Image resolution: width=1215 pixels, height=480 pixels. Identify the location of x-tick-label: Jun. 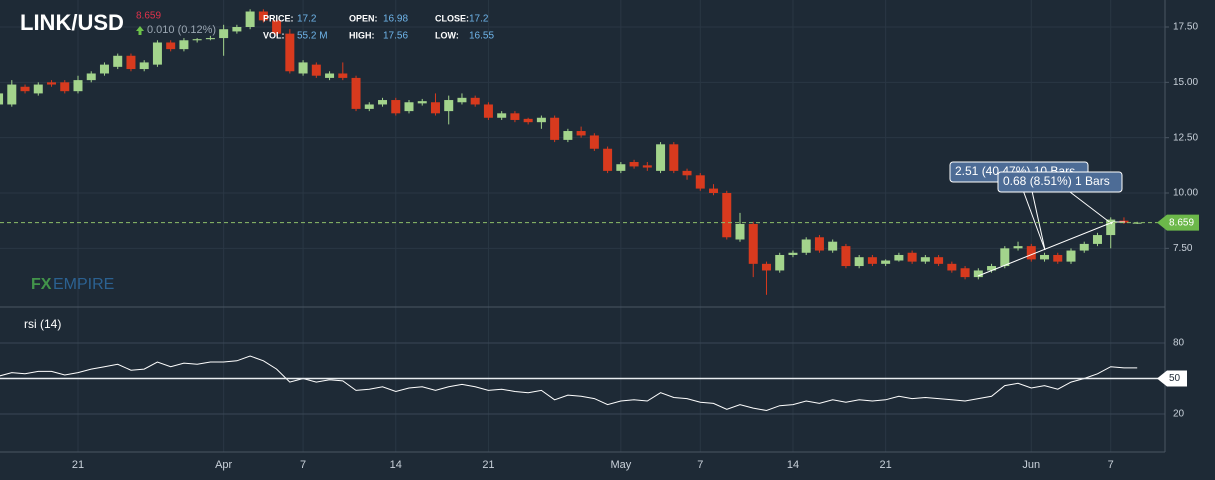
(1031, 465).